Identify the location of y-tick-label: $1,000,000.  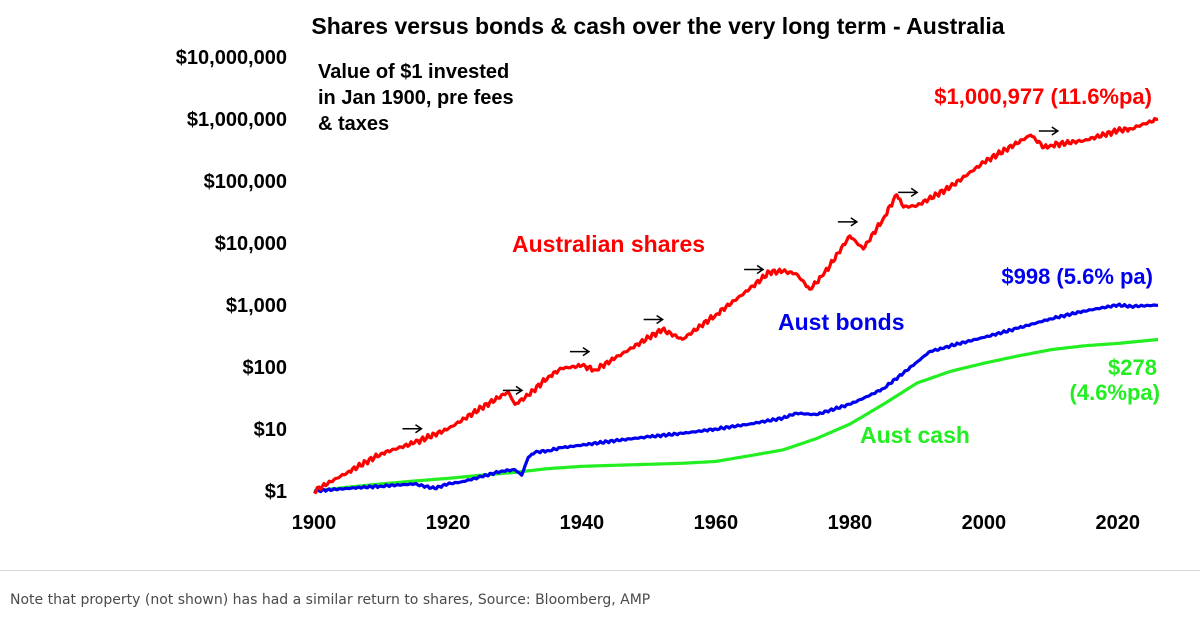
(237, 120).